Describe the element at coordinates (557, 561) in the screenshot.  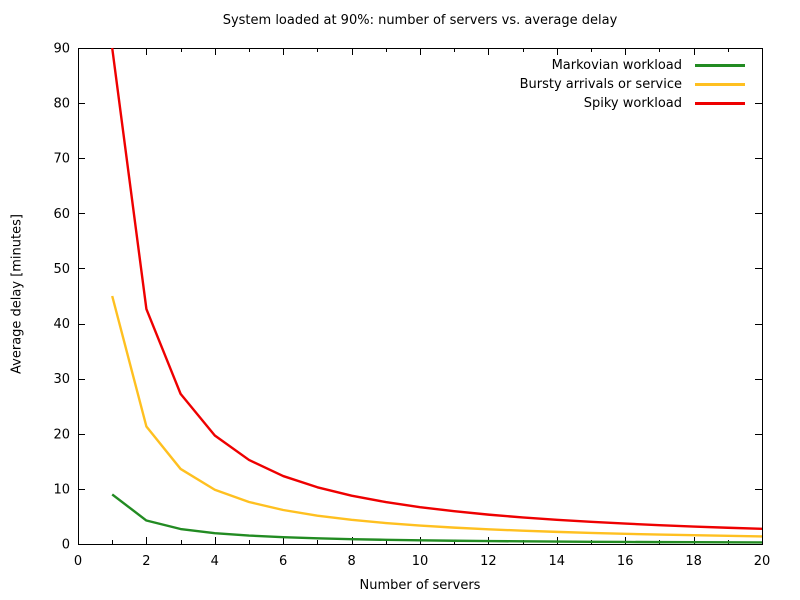
I see `x-tick-label: 14` at that location.